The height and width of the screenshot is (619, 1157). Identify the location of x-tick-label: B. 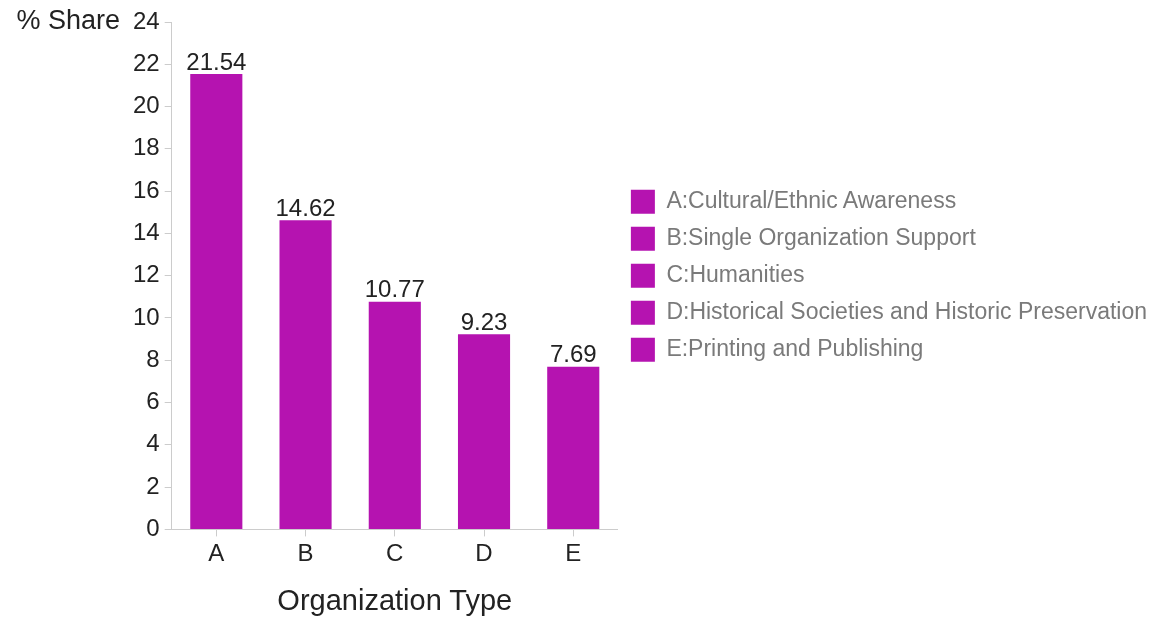
(305, 553).